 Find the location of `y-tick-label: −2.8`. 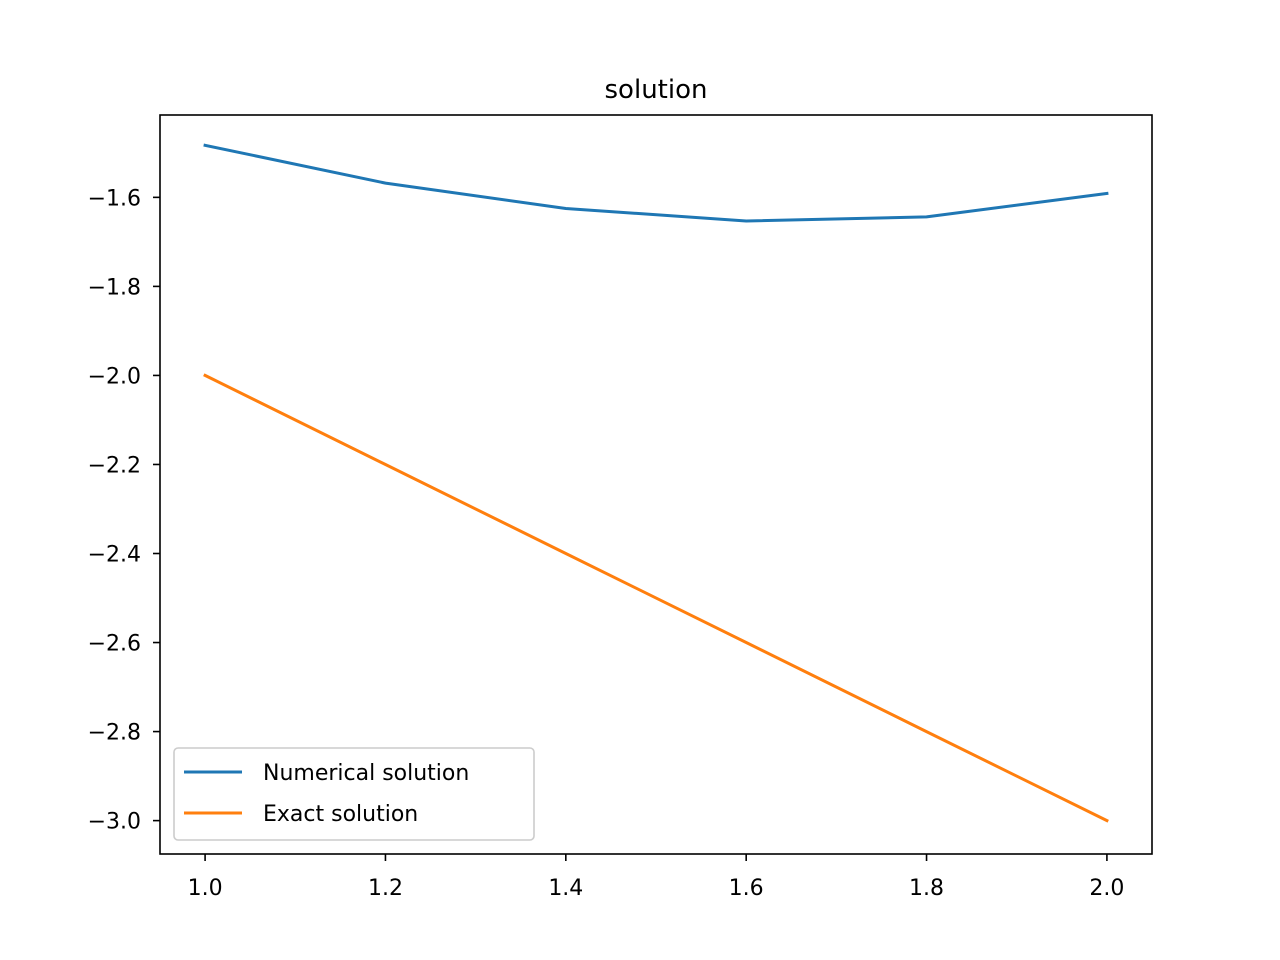

y-tick-label: −2.8 is located at coordinates (114, 733).